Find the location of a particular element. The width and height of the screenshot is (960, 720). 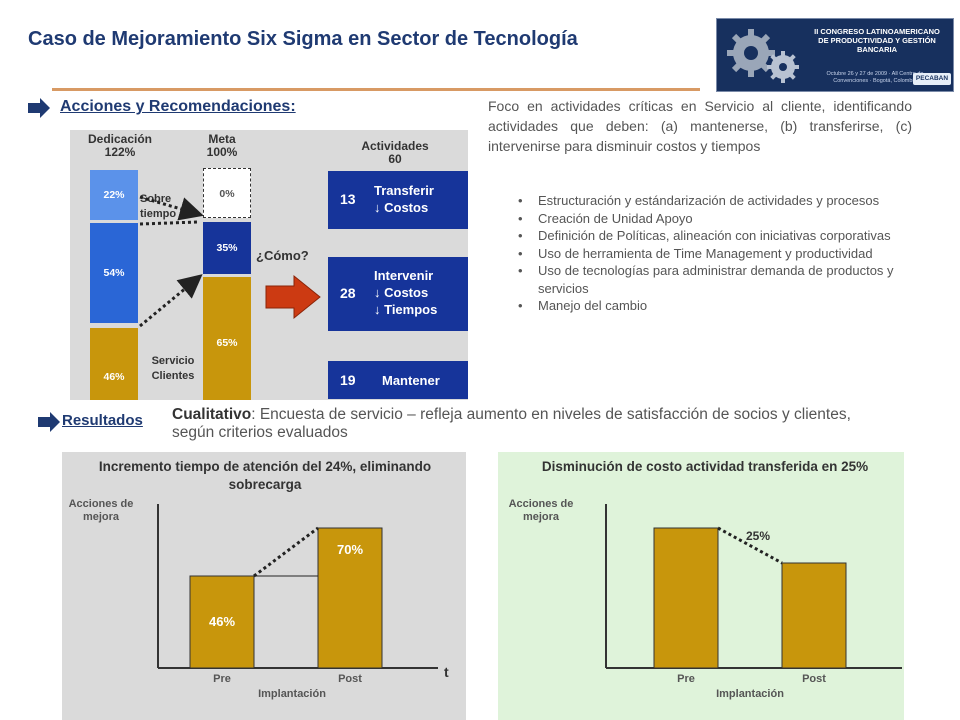

como-arrow-icon is located at coordinates (293, 297).